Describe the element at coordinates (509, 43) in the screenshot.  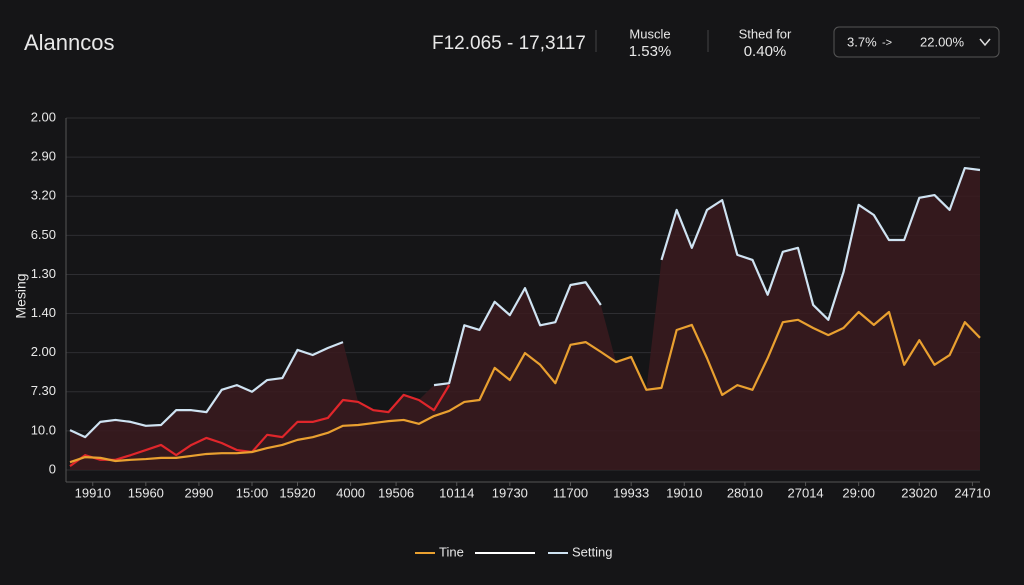
I see `range: F12.065 - 17,3117` at that location.